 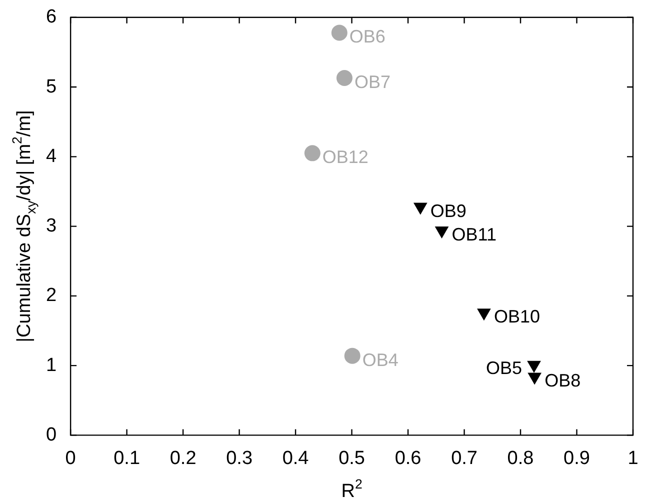 I want to click on annotation: OB12, so click(x=345, y=157).